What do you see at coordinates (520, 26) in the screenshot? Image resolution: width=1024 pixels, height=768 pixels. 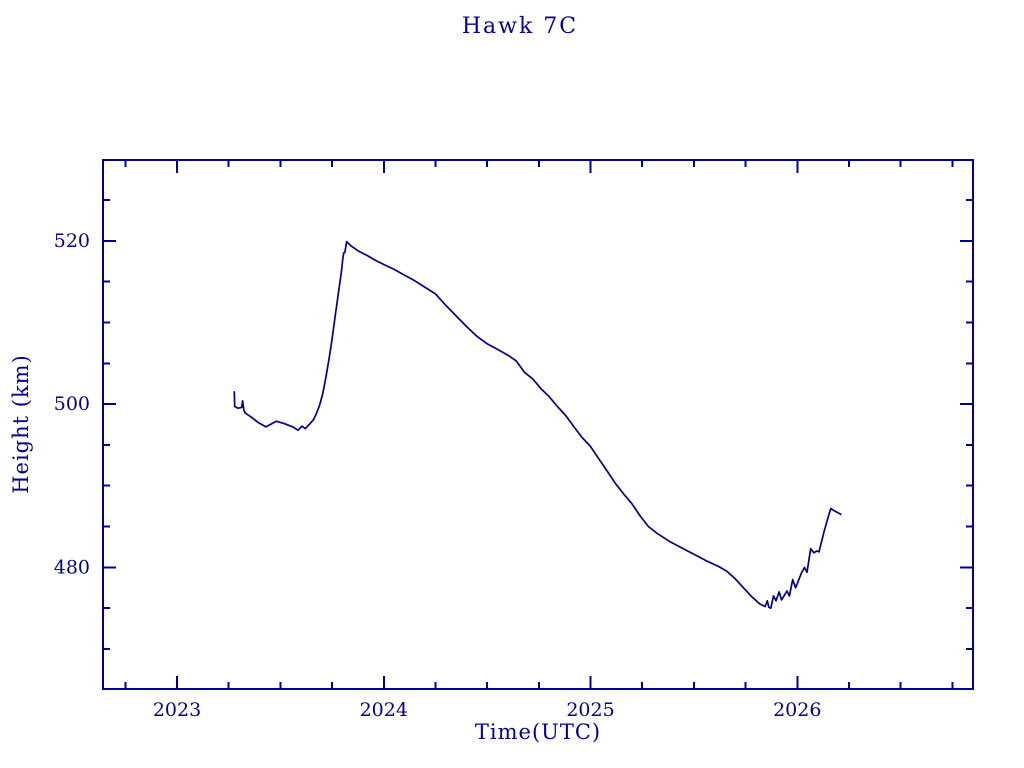 I see `chart-title: Hawk 7C` at bounding box center [520, 26].